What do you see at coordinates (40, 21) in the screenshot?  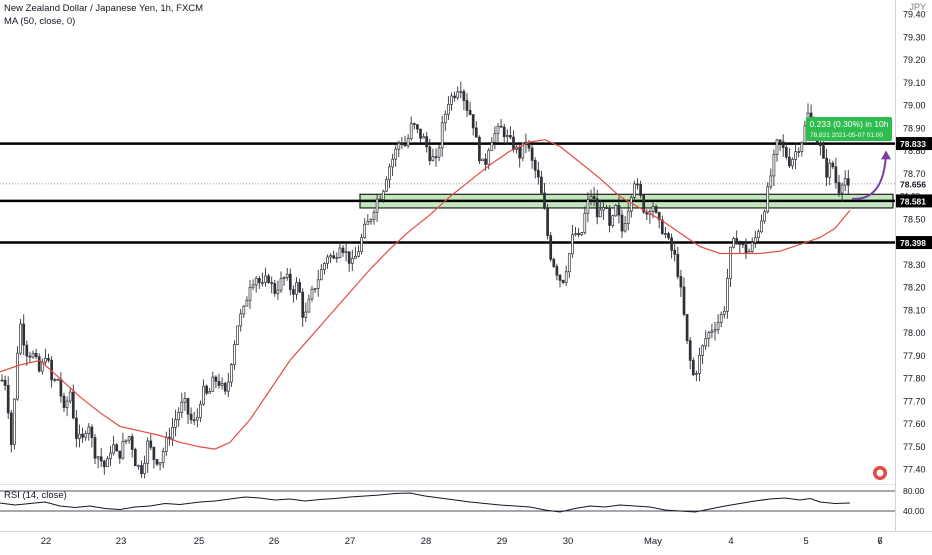 I see `ma-indicator-label: MA (50, close, 0)` at bounding box center [40, 21].